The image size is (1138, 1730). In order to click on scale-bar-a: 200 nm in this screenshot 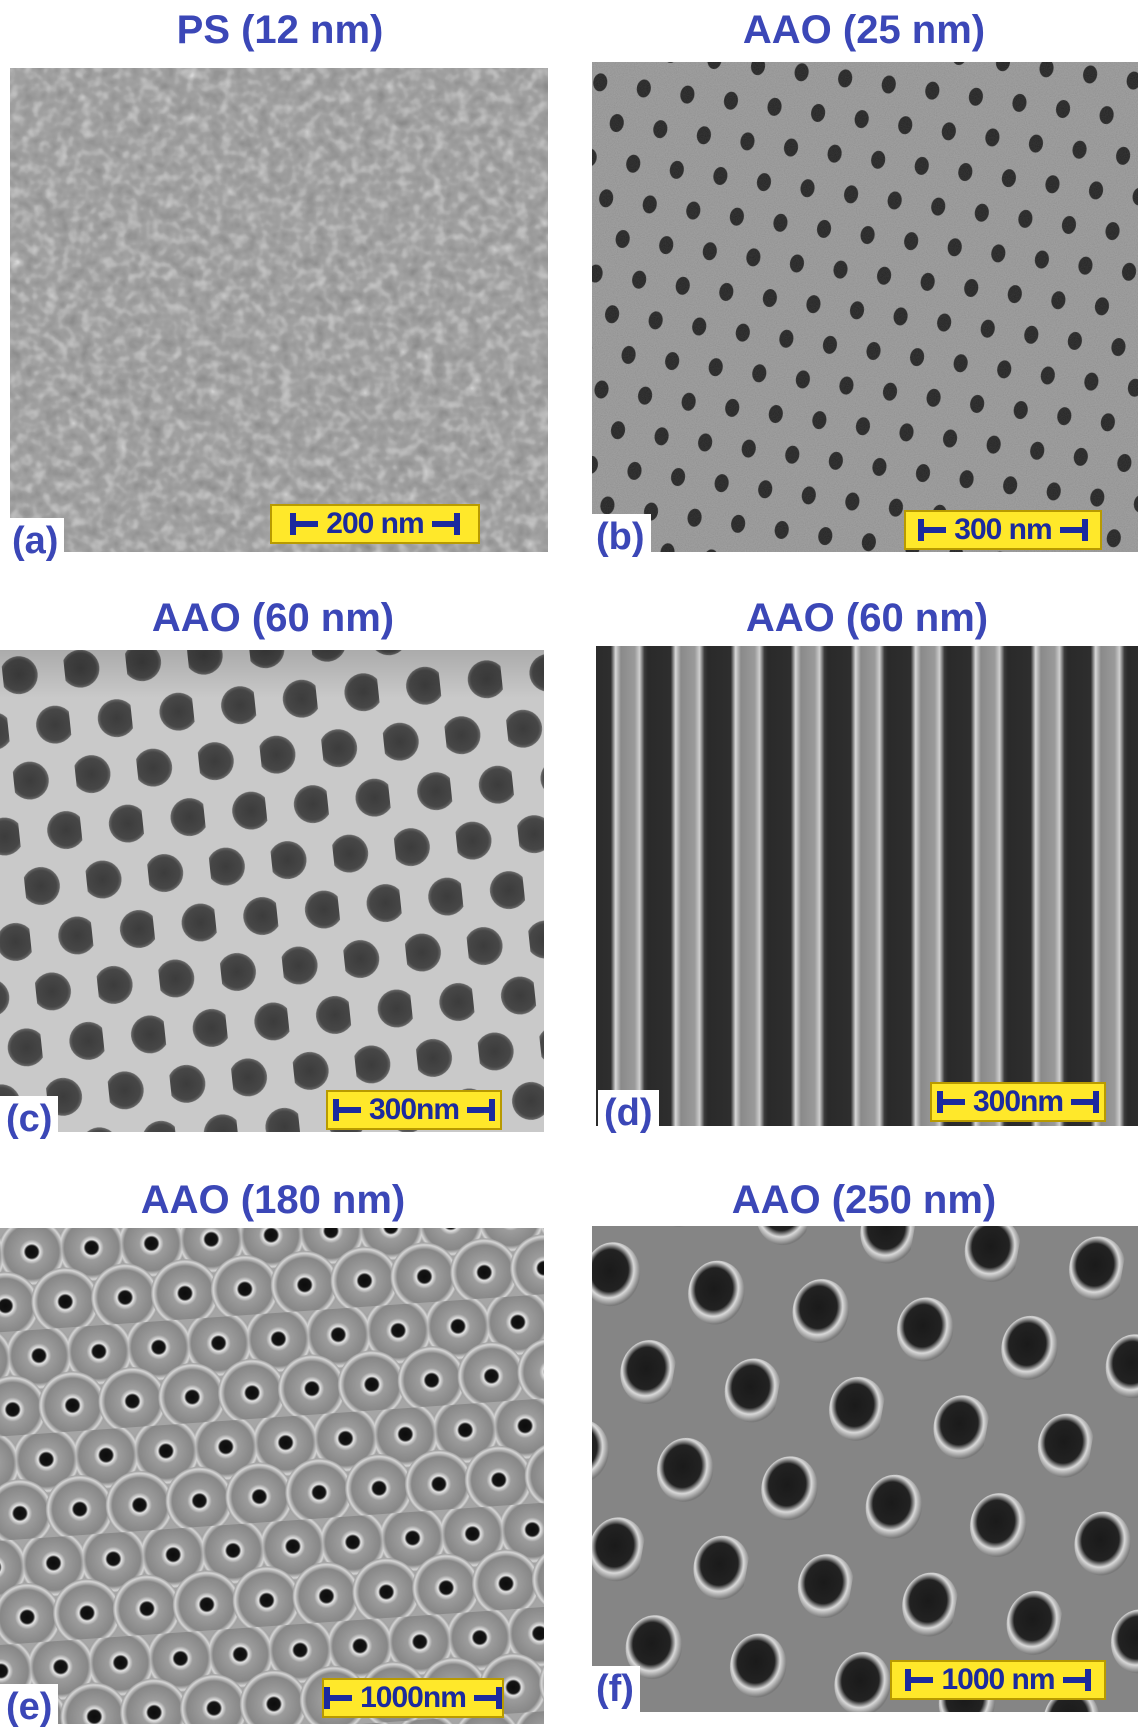, I will do `click(375, 524)`.